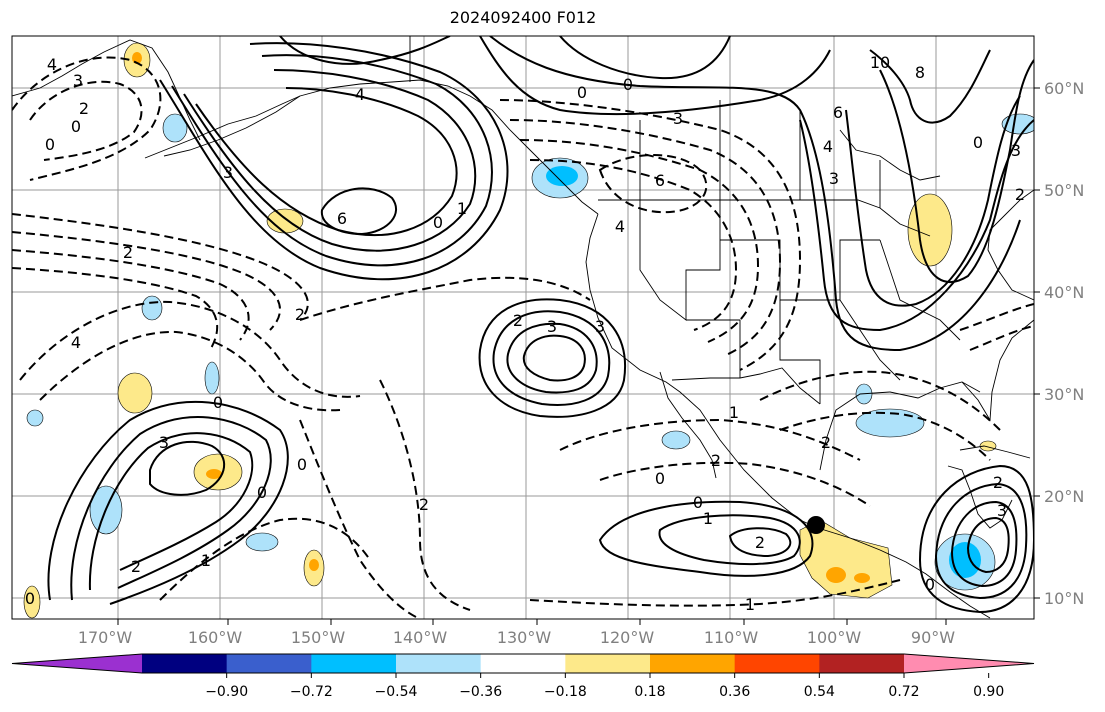  Describe the element at coordinates (988, 446) in the screenshot. I see `shade-yellow-caribbean` at that location.